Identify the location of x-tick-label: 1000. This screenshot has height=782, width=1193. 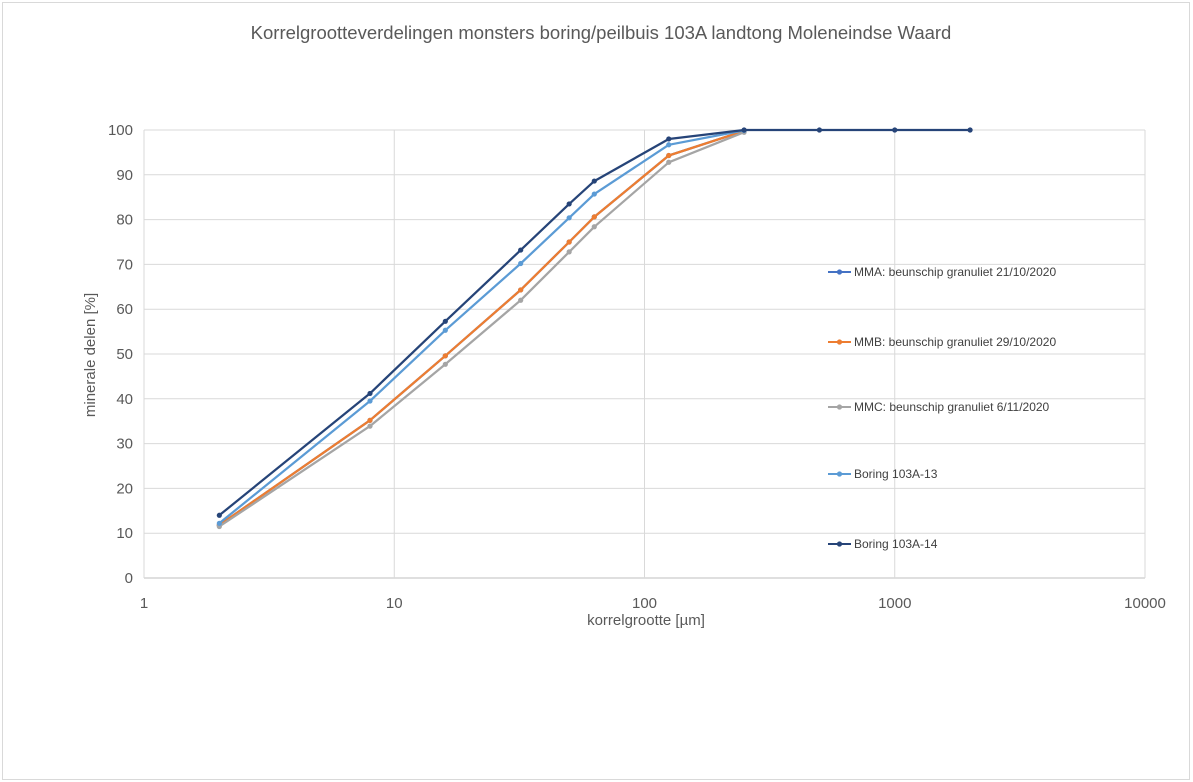
(894, 603).